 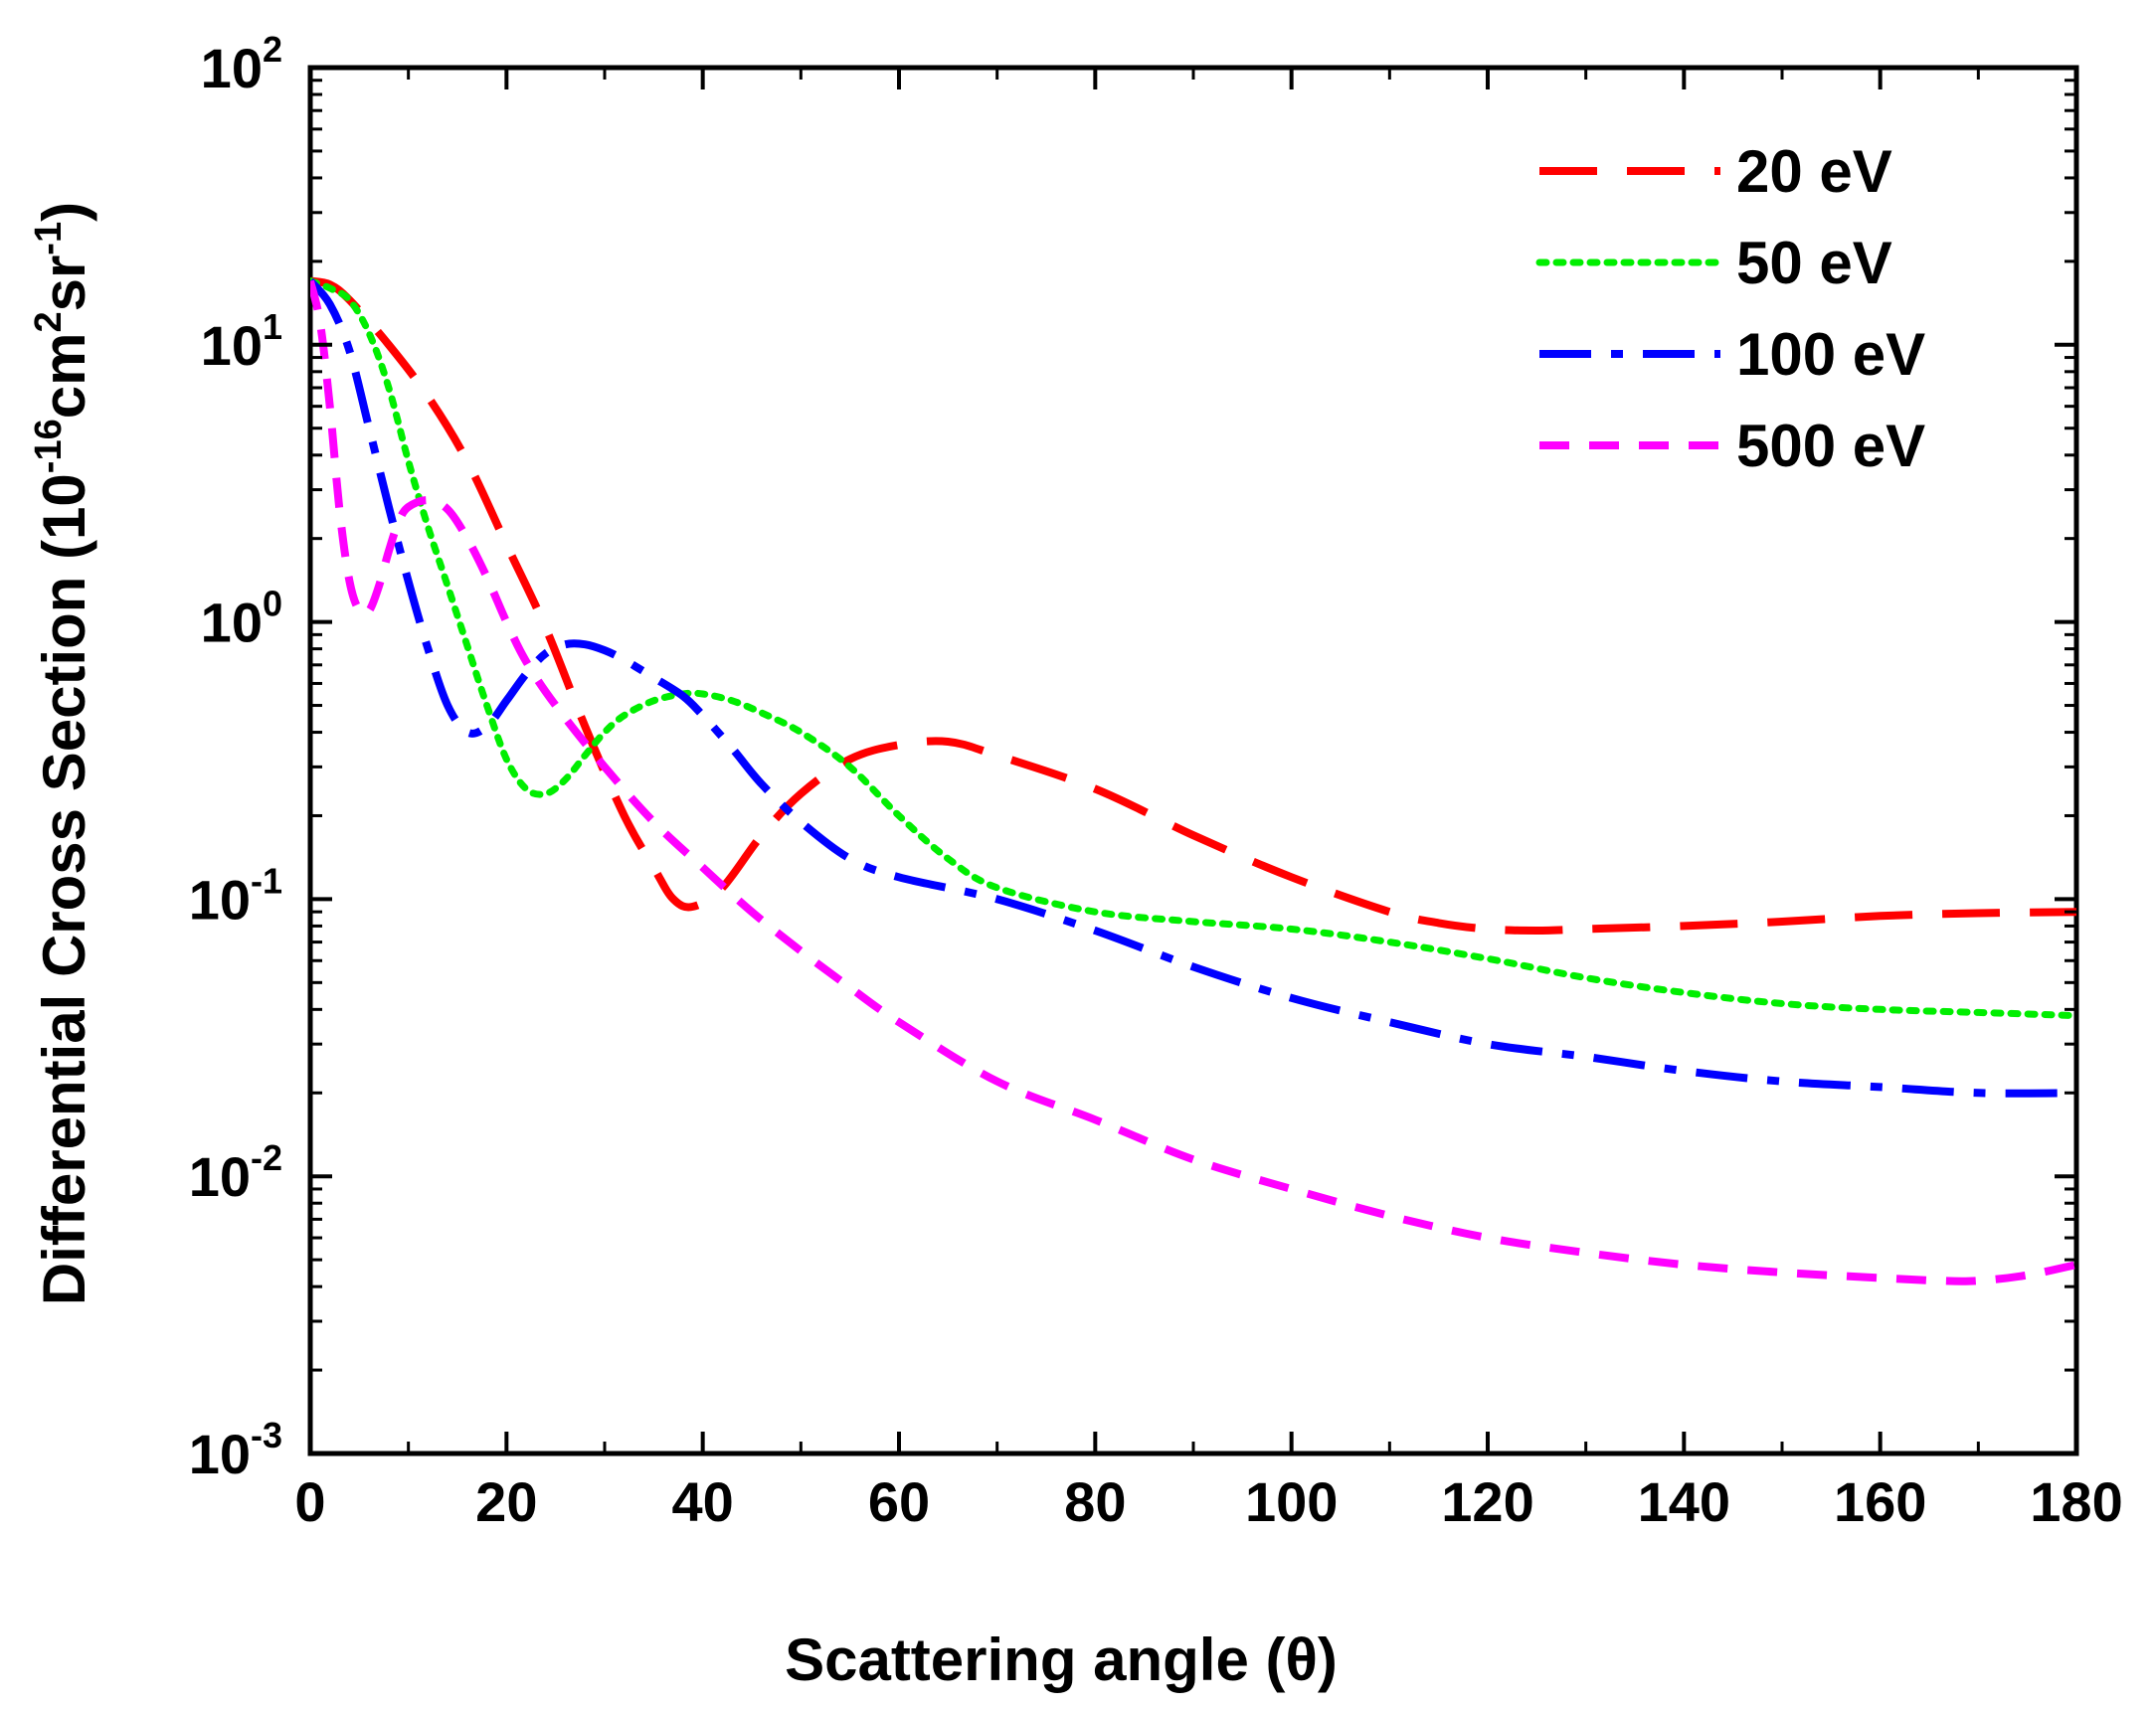 I want to click on legend: 20 eV 50 eV 100 eV 500 eV, so click(x=1730, y=308).